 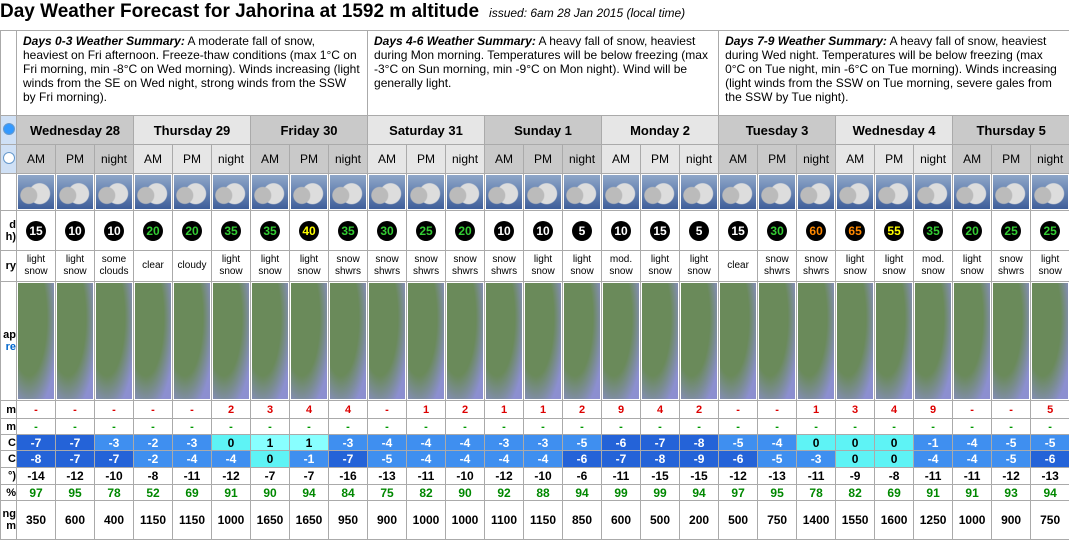 What do you see at coordinates (894, 130) in the screenshot?
I see `day-header: Wednesday 4` at bounding box center [894, 130].